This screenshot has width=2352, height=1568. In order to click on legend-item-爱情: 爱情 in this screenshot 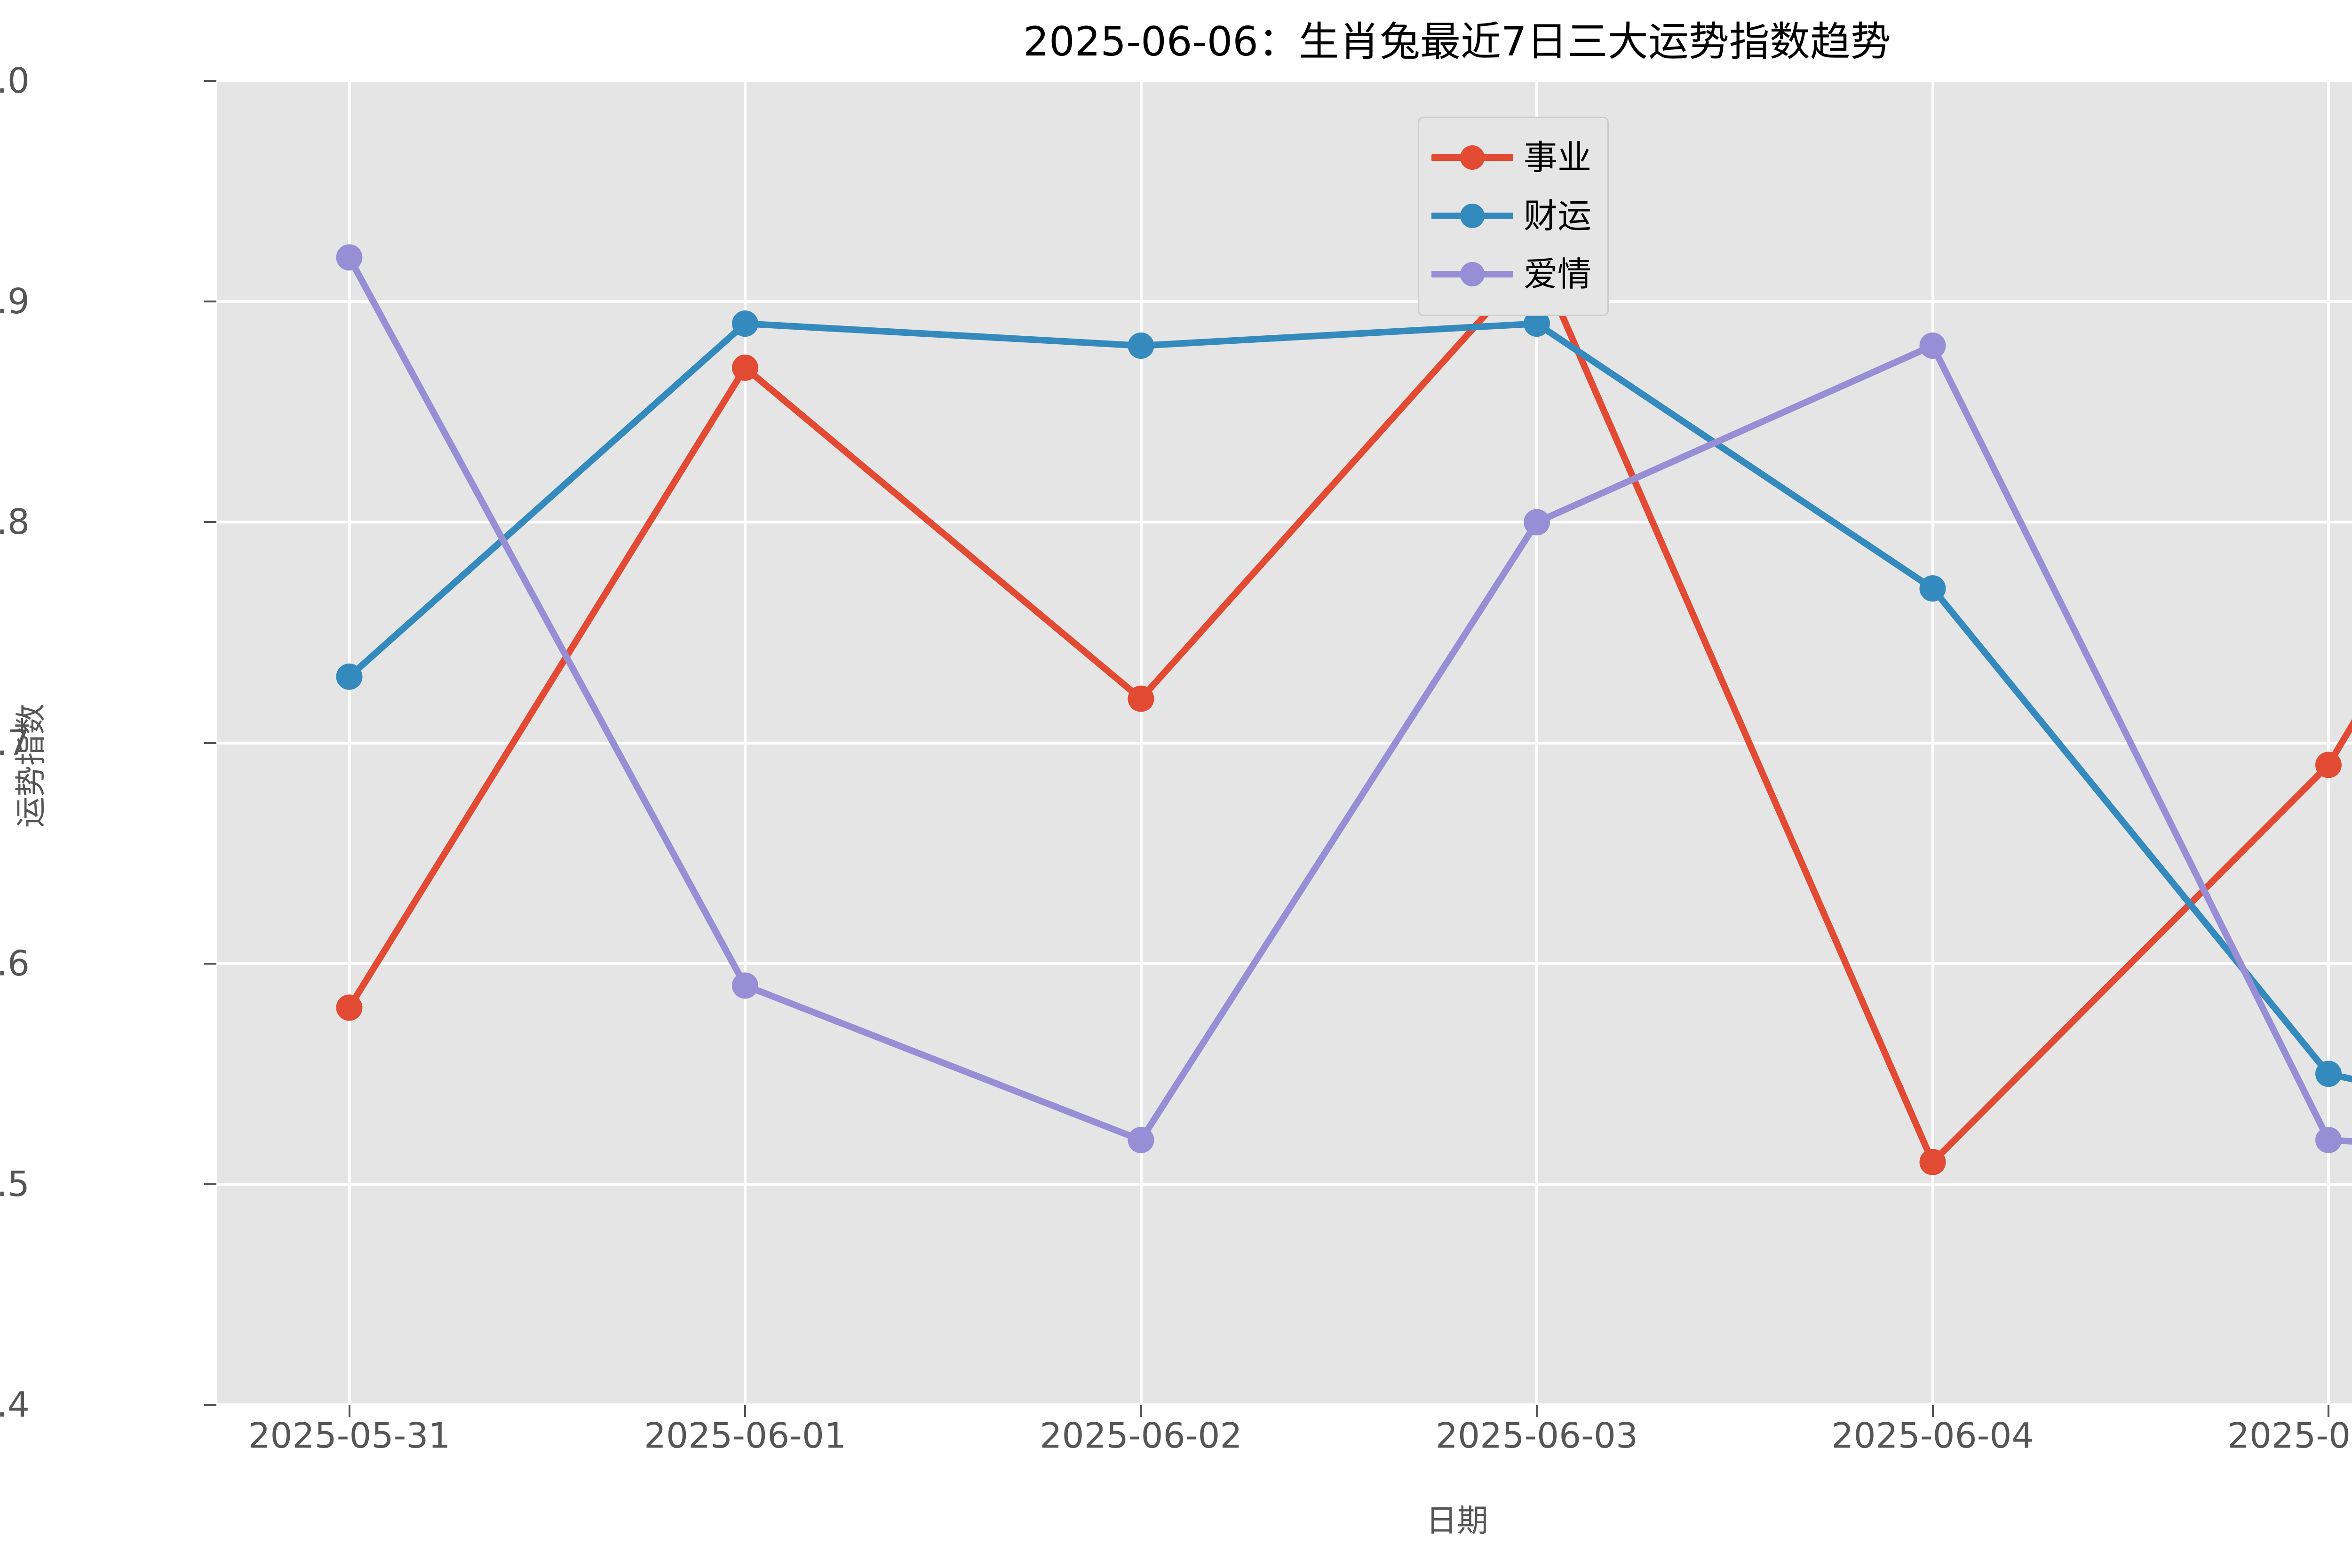, I will do `click(1510, 274)`.